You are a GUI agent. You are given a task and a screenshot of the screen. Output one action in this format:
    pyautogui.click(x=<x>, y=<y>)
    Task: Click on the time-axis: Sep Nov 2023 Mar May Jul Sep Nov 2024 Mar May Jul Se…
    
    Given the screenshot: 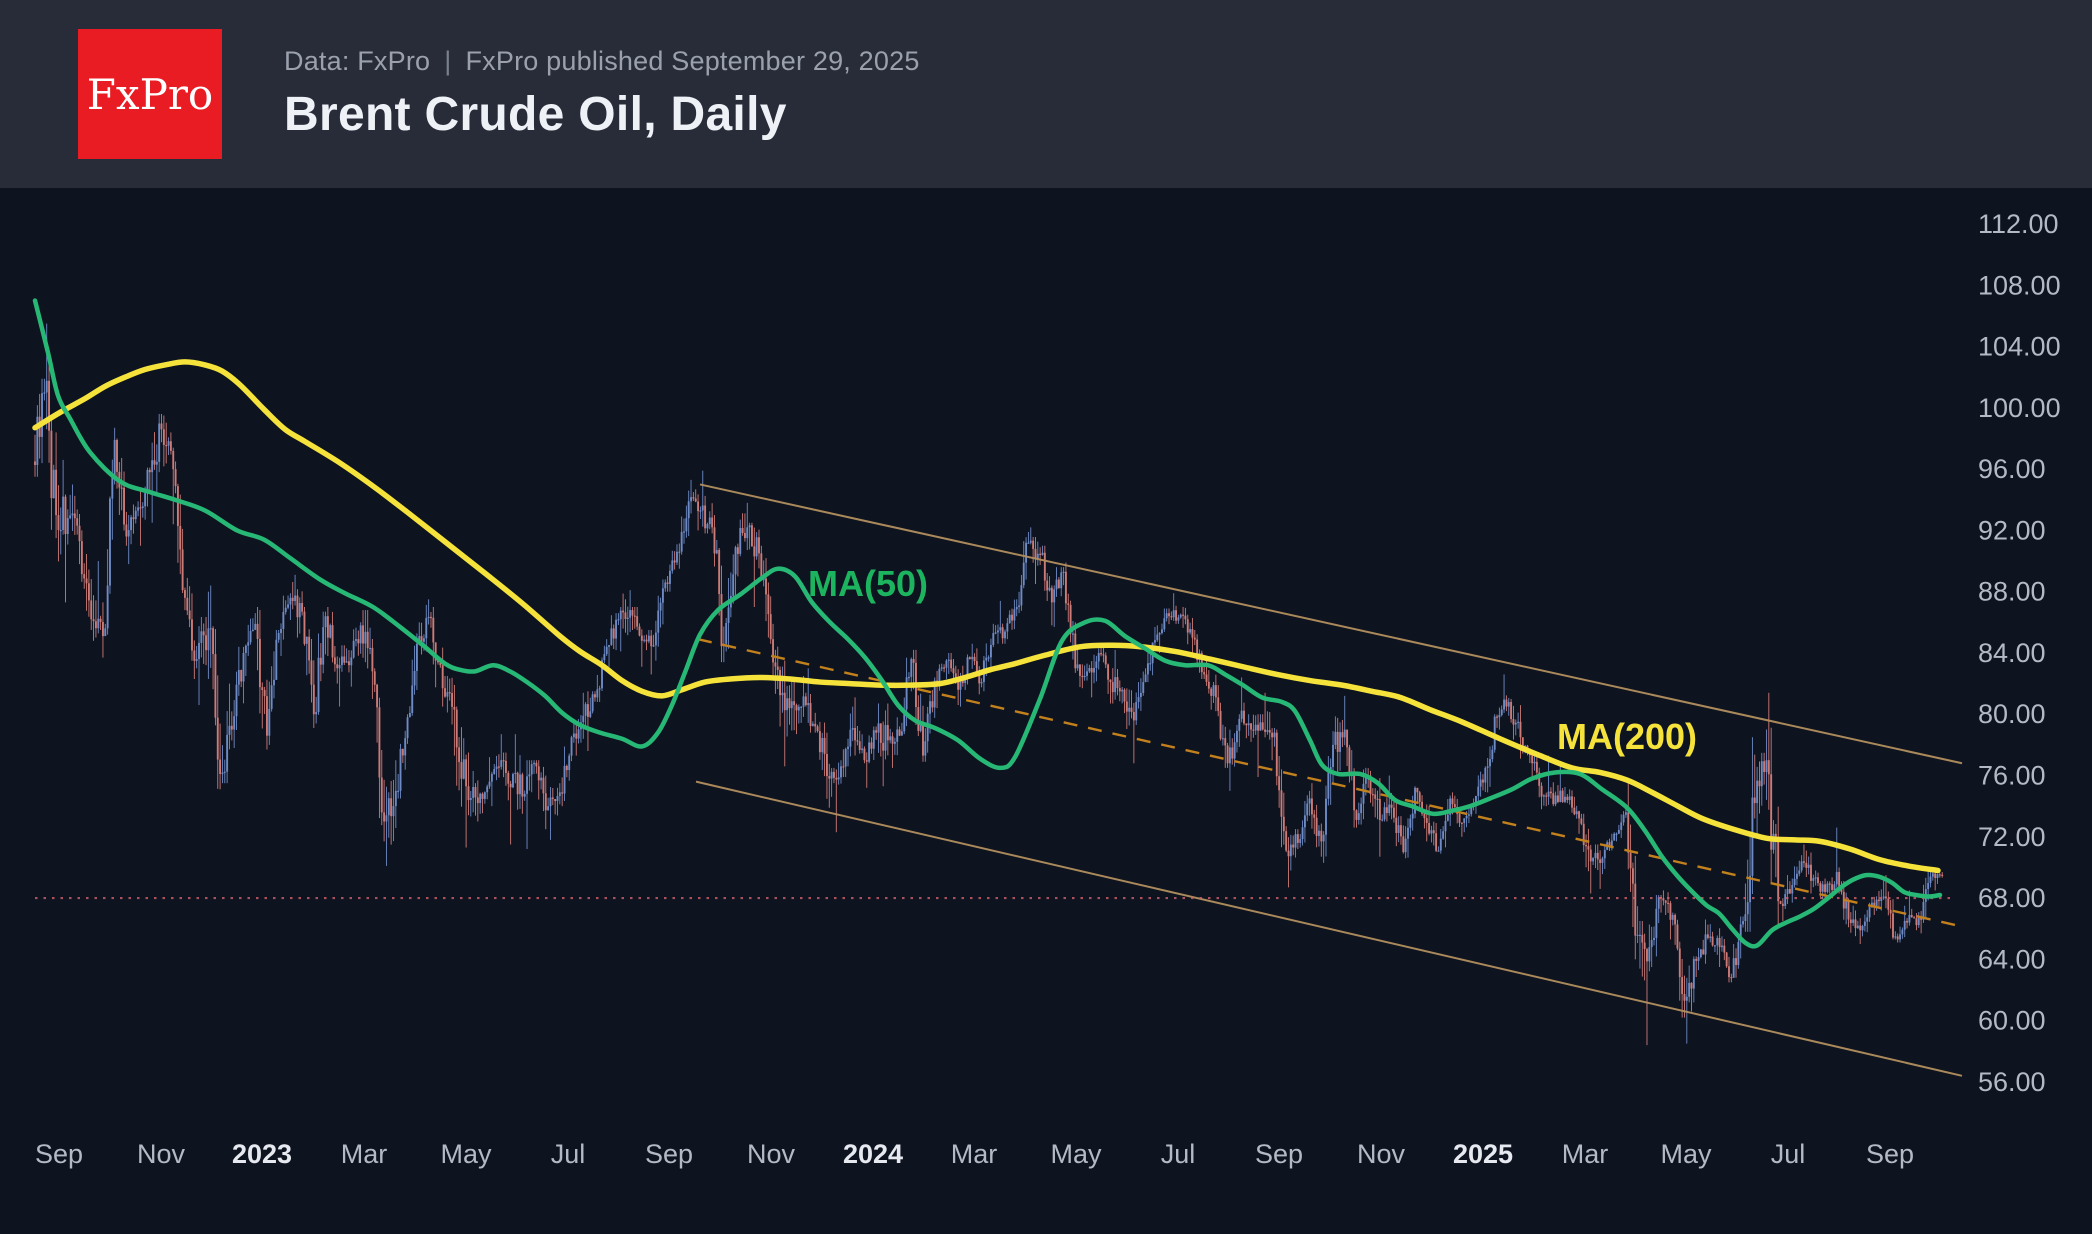 What is the action you would take?
    pyautogui.click(x=974, y=1154)
    